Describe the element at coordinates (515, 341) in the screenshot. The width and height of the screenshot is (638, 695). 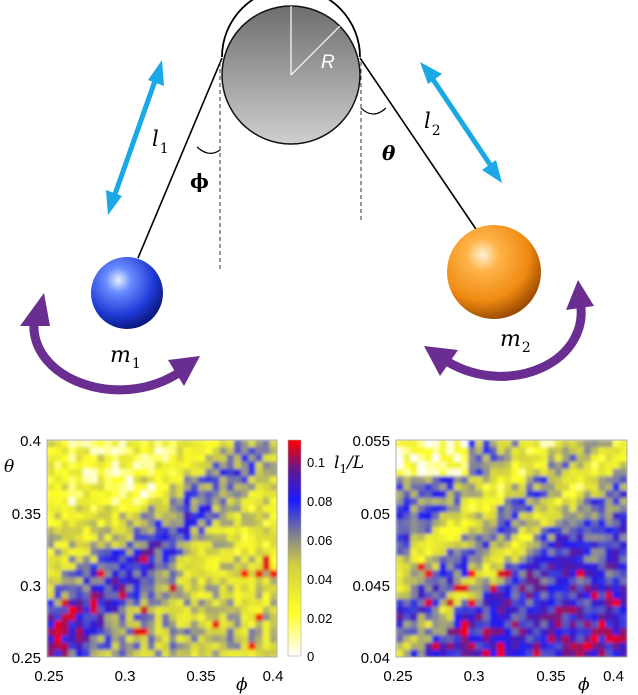
I see `right-mass-label: m2` at that location.